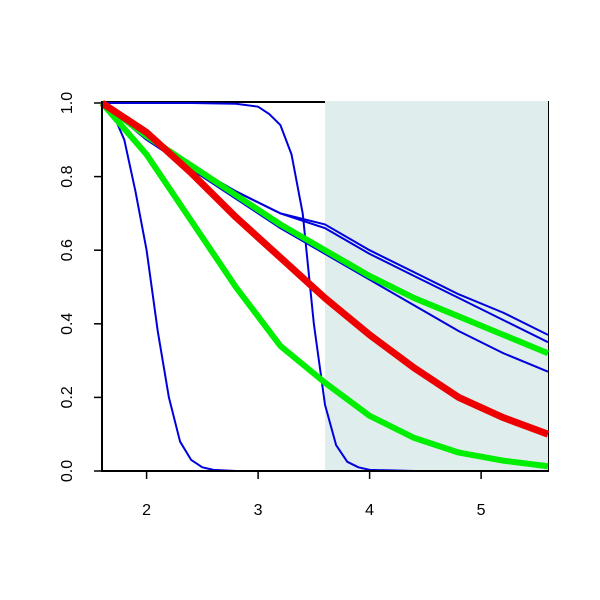  Describe the element at coordinates (67, 250) in the screenshot. I see `y-tick-label: 0.6` at that location.